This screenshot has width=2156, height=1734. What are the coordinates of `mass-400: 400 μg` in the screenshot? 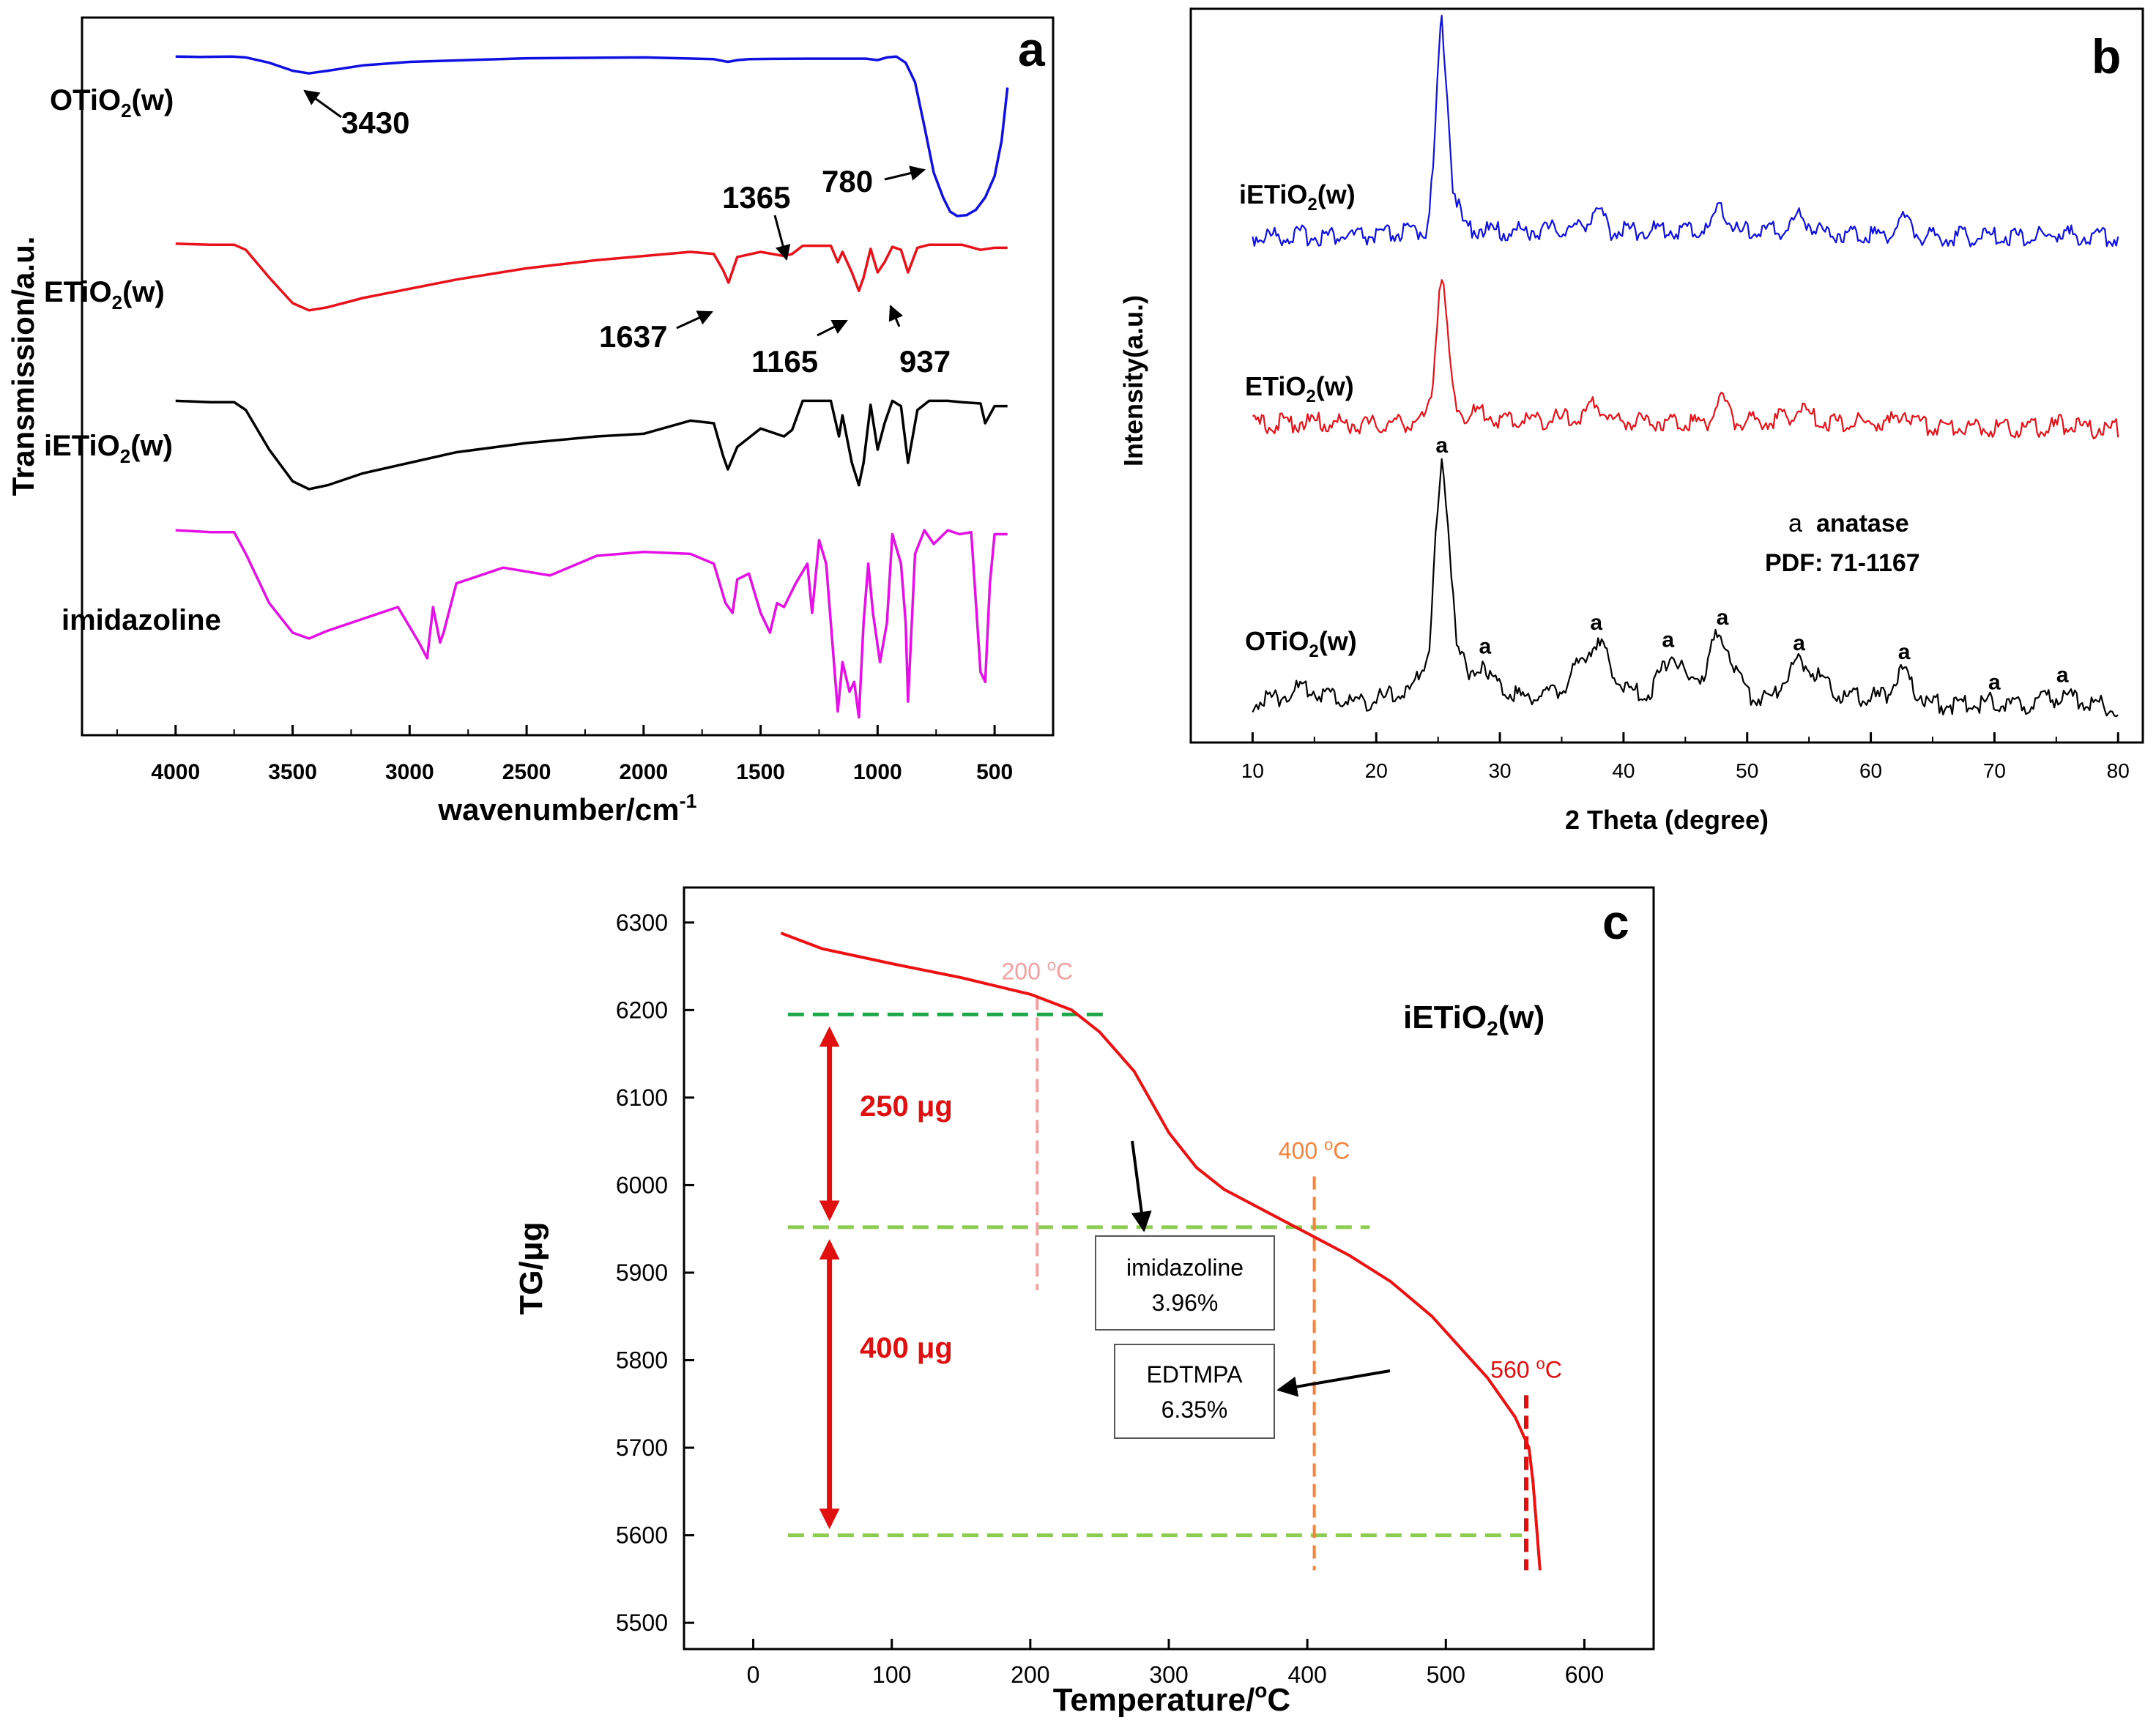 It's located at (906, 1348).